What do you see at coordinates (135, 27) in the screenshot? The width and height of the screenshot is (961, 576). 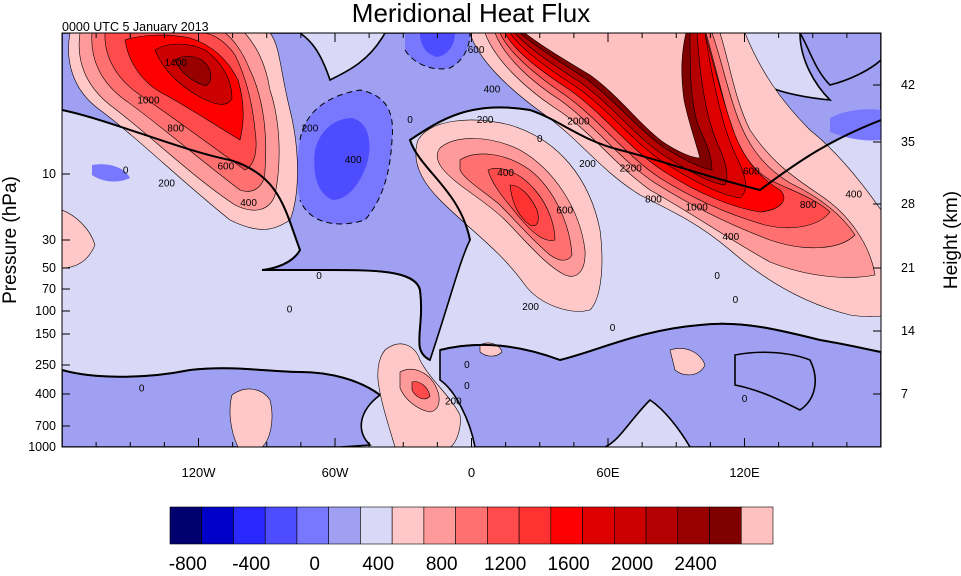 I see `chart-subtitle: 0000 UTC 5 January 2013` at bounding box center [135, 27].